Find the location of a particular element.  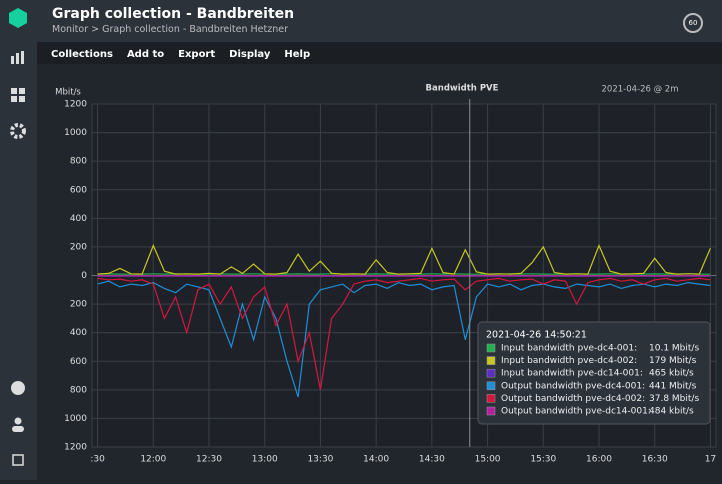

menu-item: Collections is located at coordinates (82, 54).